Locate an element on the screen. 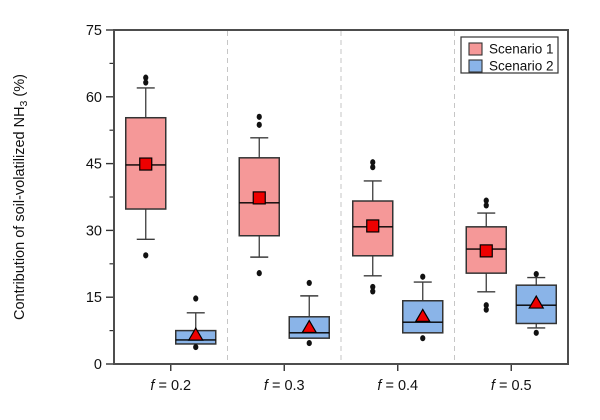 The height and width of the screenshot is (420, 600). y-axis-tick-label: 60 is located at coordinates (94, 98).